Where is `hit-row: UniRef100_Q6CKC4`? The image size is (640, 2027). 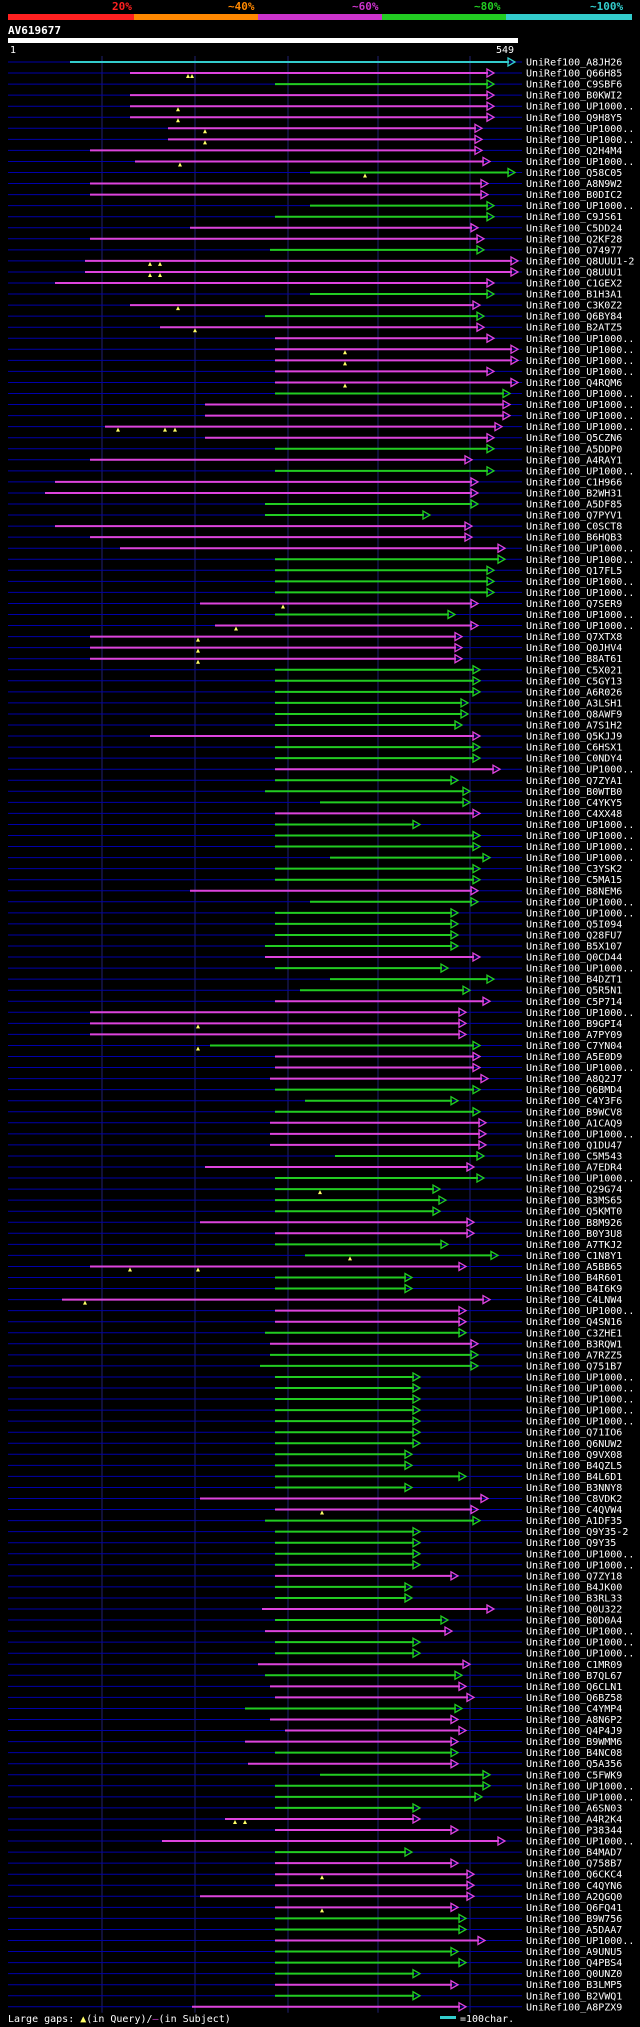
hit-row: UniRef100_Q6CKC4 is located at coordinates (315, 1875).